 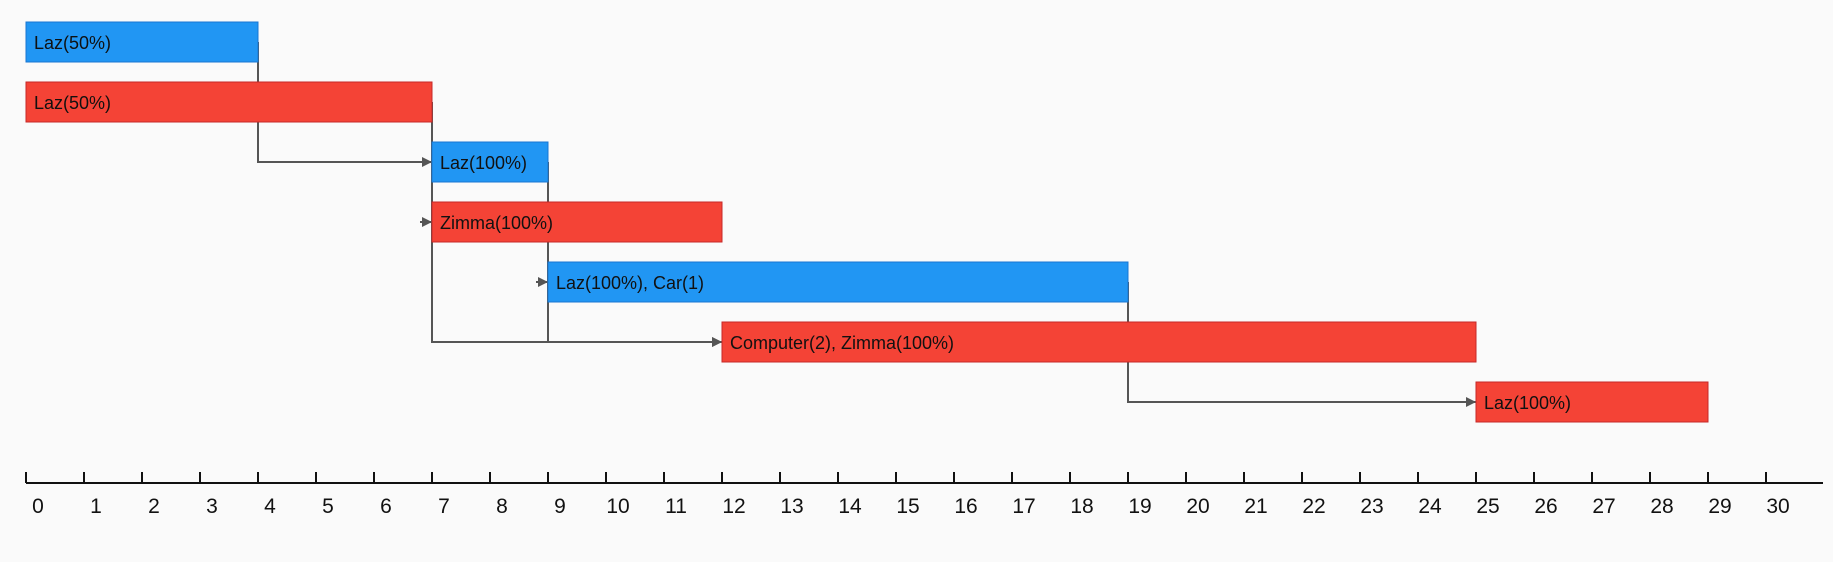 What do you see at coordinates (1777, 506) in the screenshot?
I see `tick-label: 30` at bounding box center [1777, 506].